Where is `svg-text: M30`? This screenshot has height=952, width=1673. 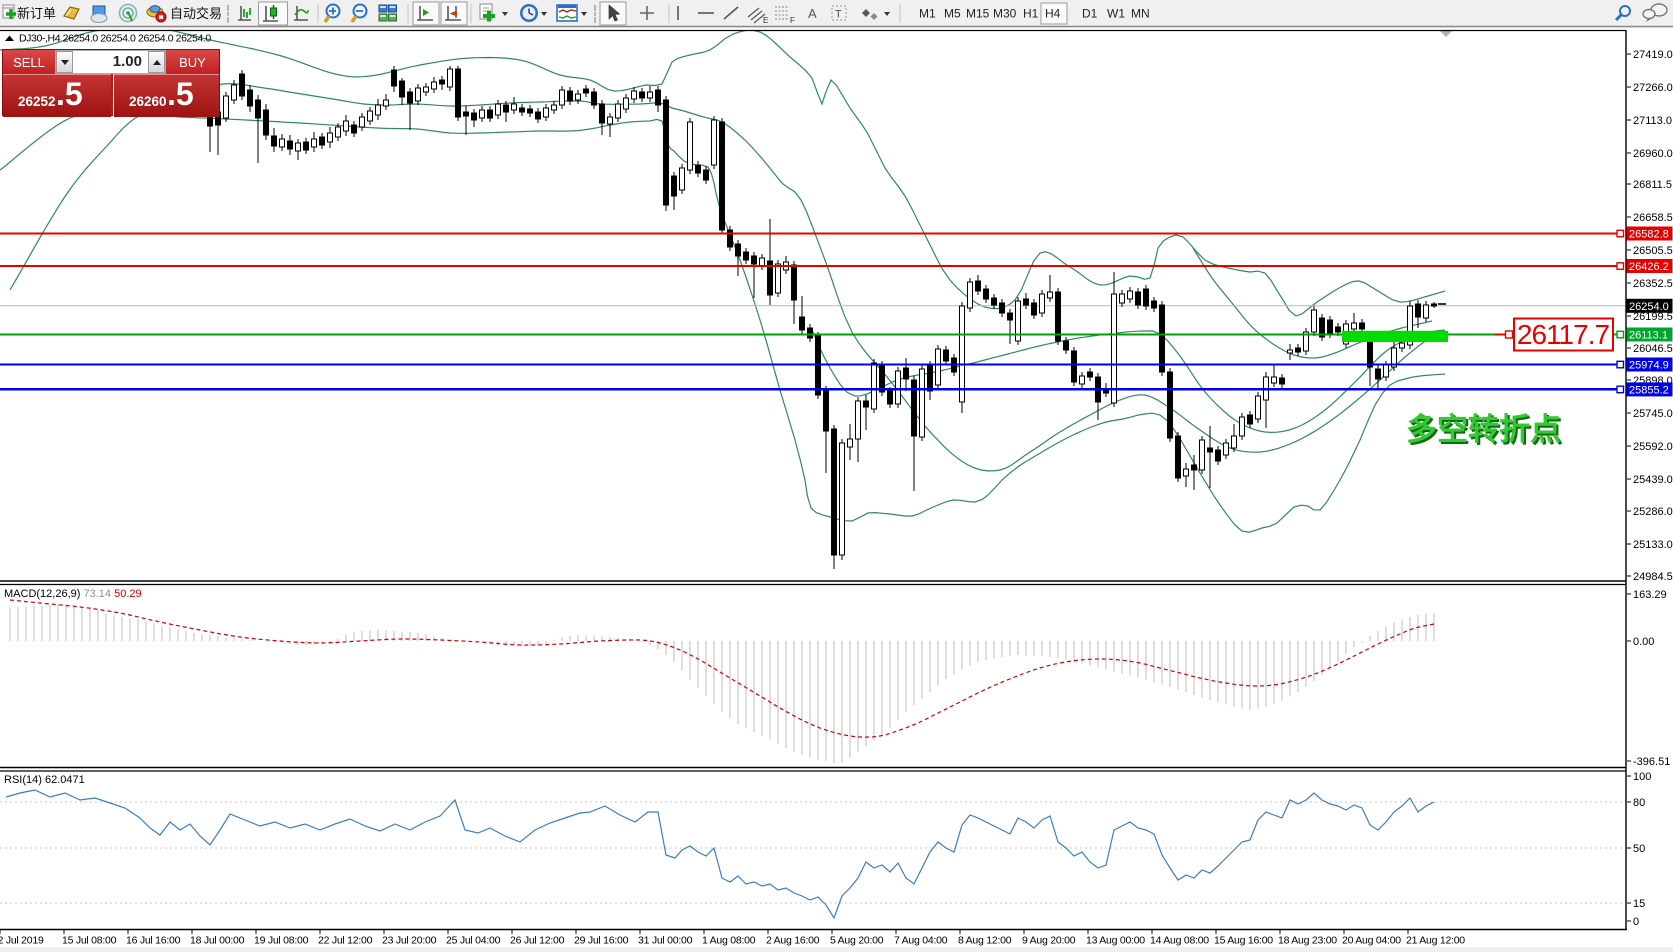 svg-text: M30 is located at coordinates (1005, 14).